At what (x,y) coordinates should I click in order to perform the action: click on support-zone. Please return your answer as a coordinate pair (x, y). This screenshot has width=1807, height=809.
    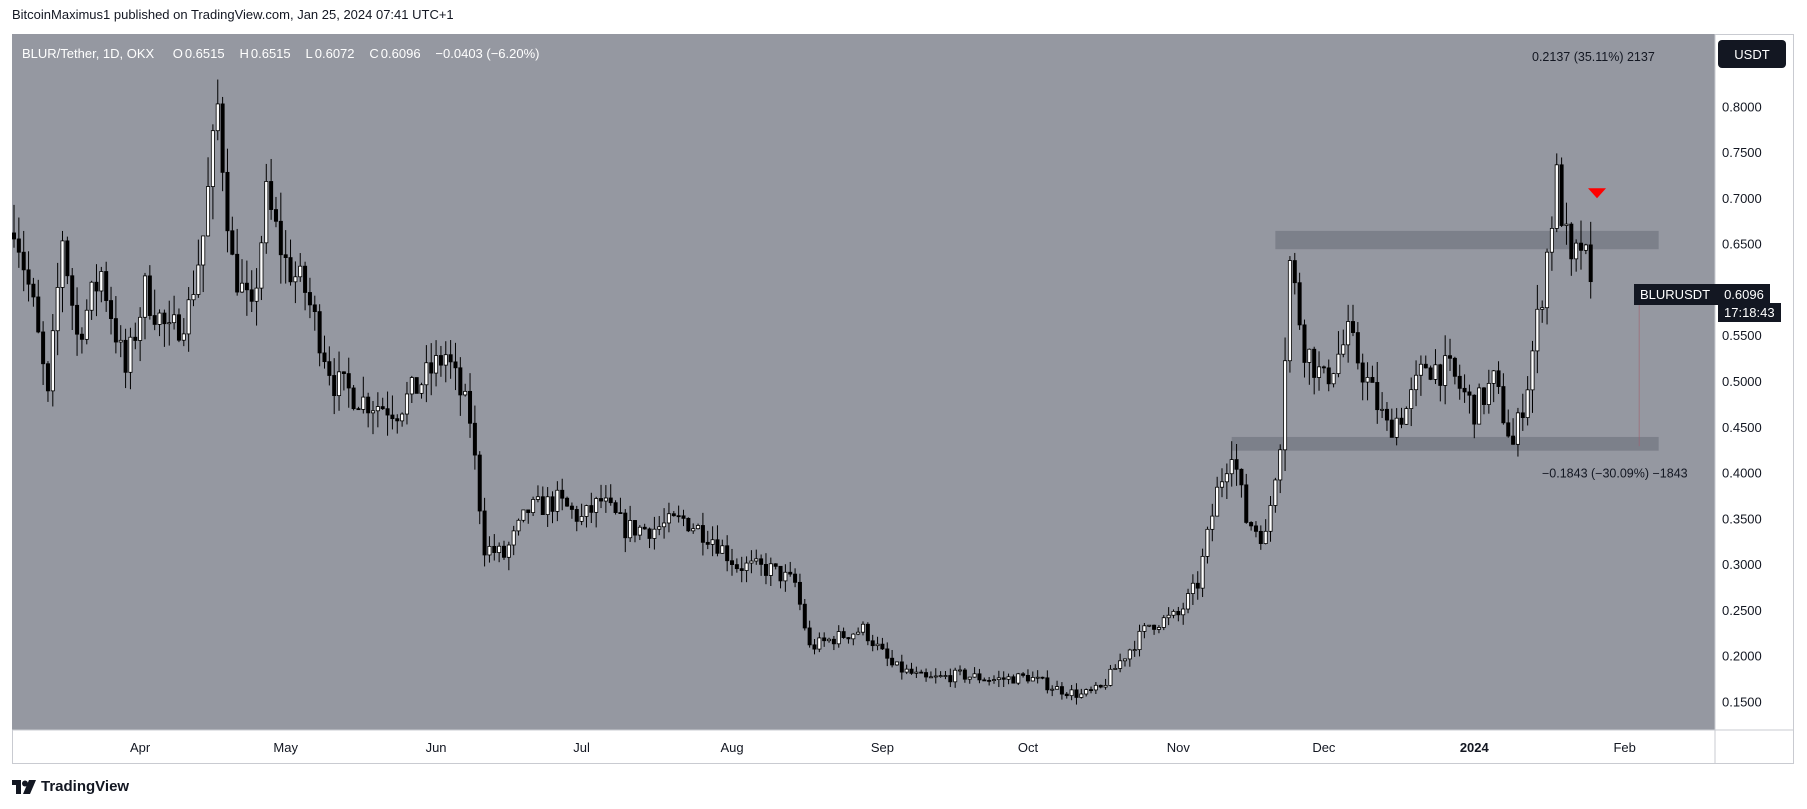
    Looking at the image, I should click on (1445, 443).